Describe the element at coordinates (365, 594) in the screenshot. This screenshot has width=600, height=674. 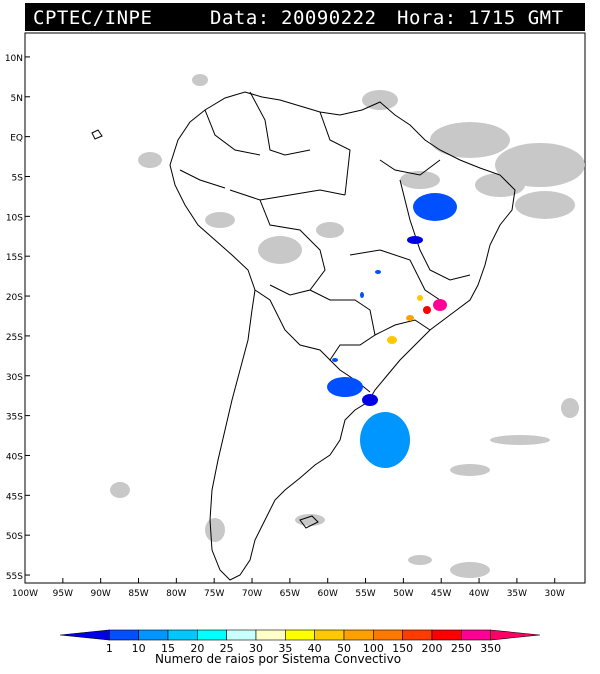
I see `longitude-label: 55W` at that location.